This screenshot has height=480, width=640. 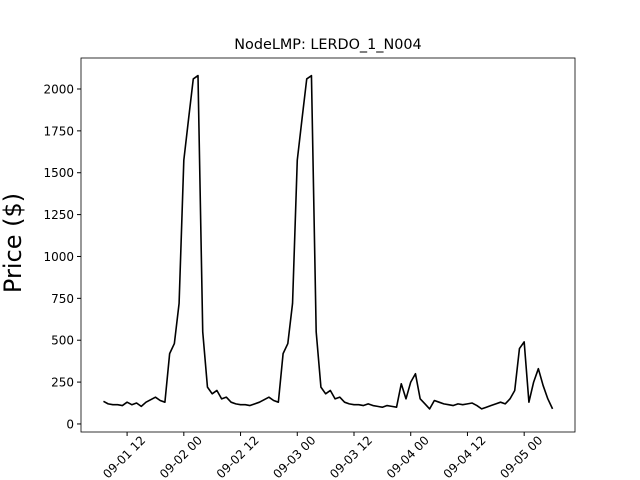 I want to click on x-tick-label: 09-03 12, so click(x=351, y=456).